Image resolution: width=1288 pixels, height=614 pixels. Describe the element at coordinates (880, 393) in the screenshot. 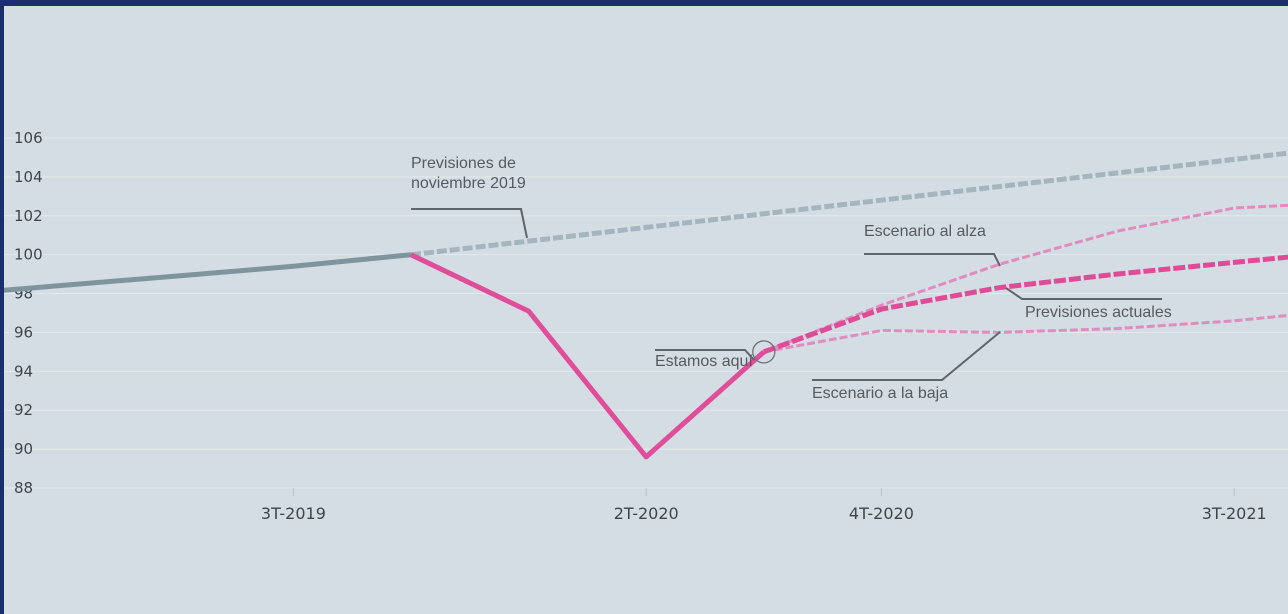

I see `annotation-escenario-baja: Escenario a la baja` at that location.